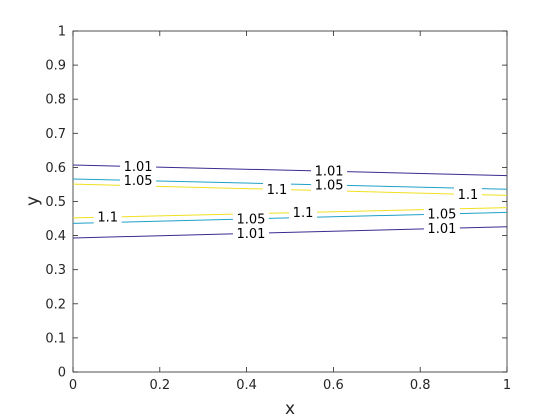 The image size is (560, 420). I want to click on x-tick-label: 1, so click(507, 385).